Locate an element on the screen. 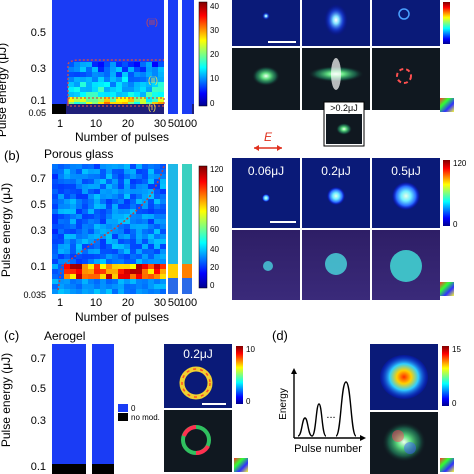  panel-b-threshold-curve is located at coordinates (111, 228).